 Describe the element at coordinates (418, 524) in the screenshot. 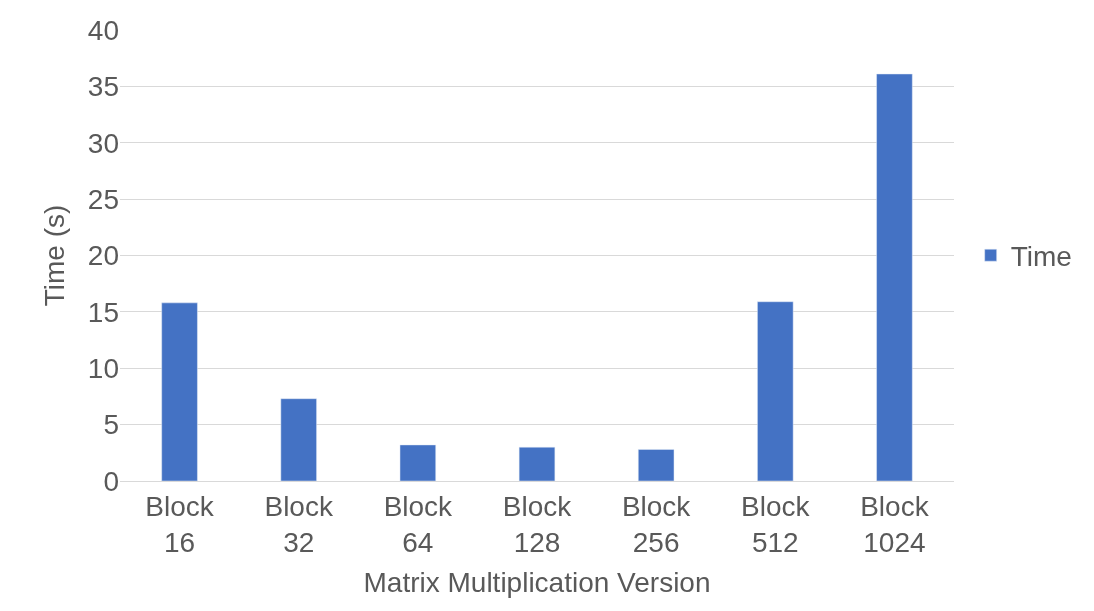

I see `x-tick-label: Block 64` at that location.